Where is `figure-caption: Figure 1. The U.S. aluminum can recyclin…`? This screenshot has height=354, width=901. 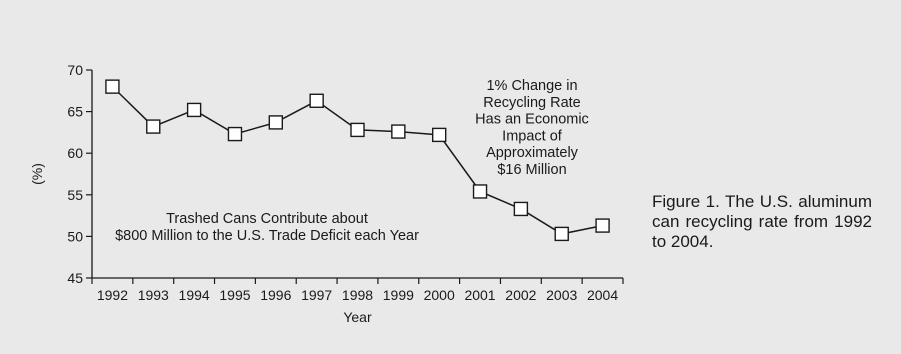
figure-caption: Figure 1. The U.S. aluminum can recyclin… is located at coordinates (762, 221).